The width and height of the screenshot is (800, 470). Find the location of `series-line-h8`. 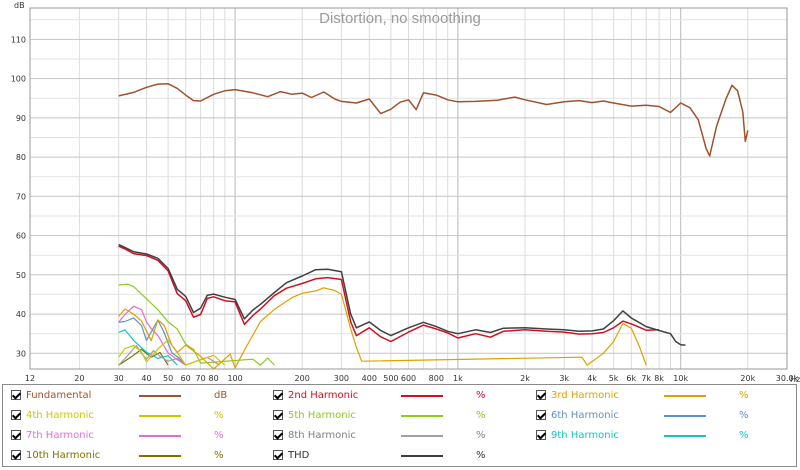

series-line-h8 is located at coordinates (152, 355).